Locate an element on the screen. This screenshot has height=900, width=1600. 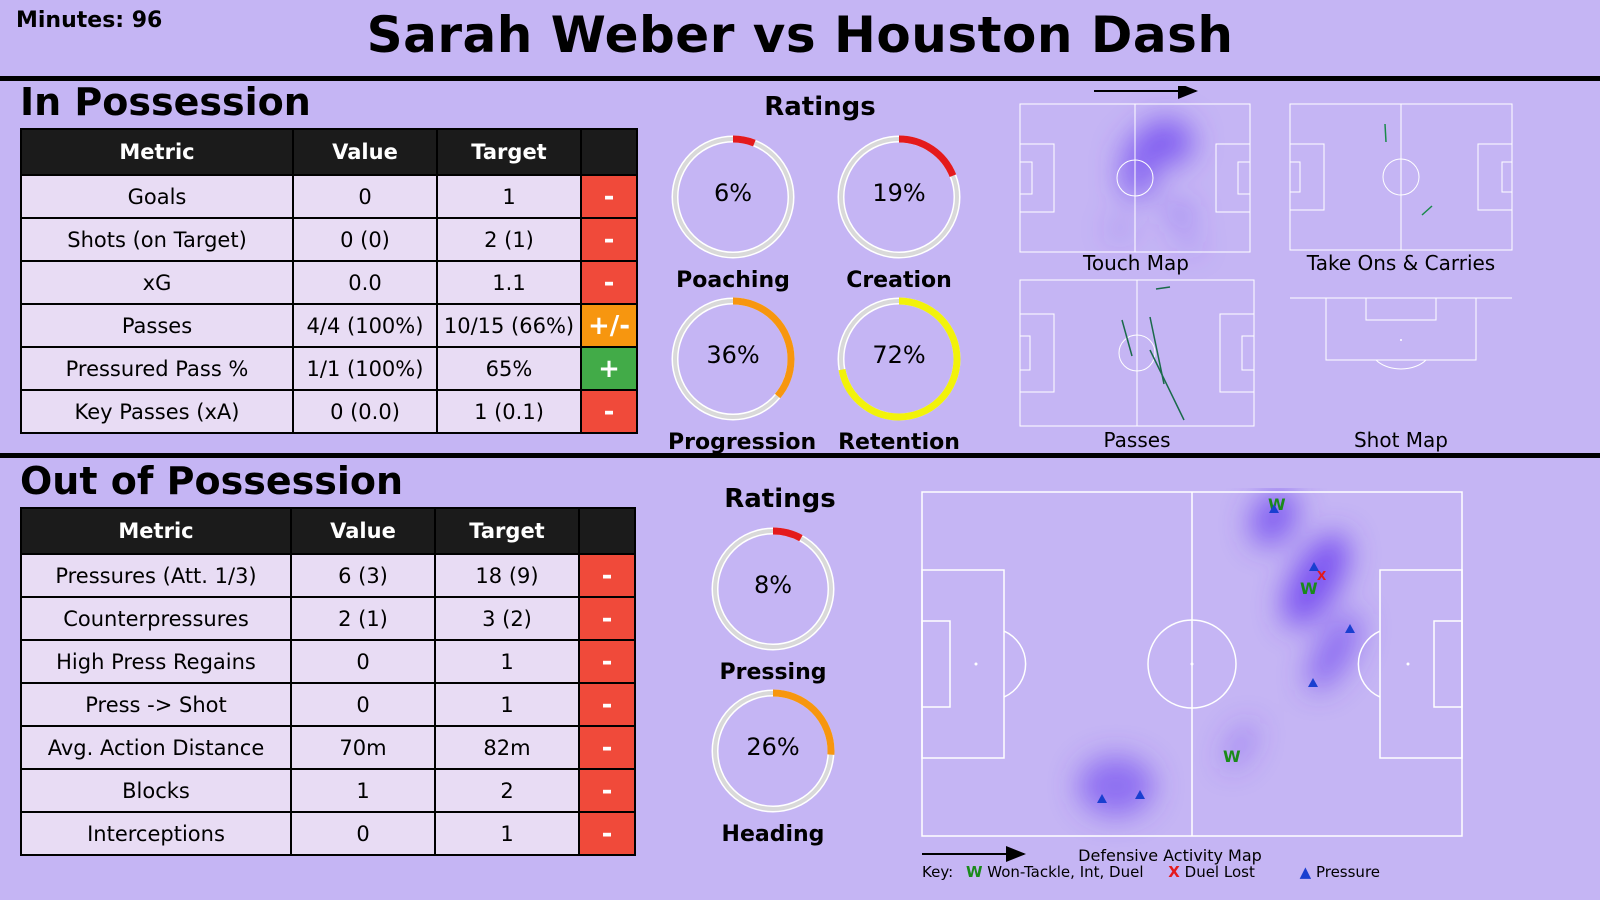
value-cell: 0 (0.0) is located at coordinates (365, 411).